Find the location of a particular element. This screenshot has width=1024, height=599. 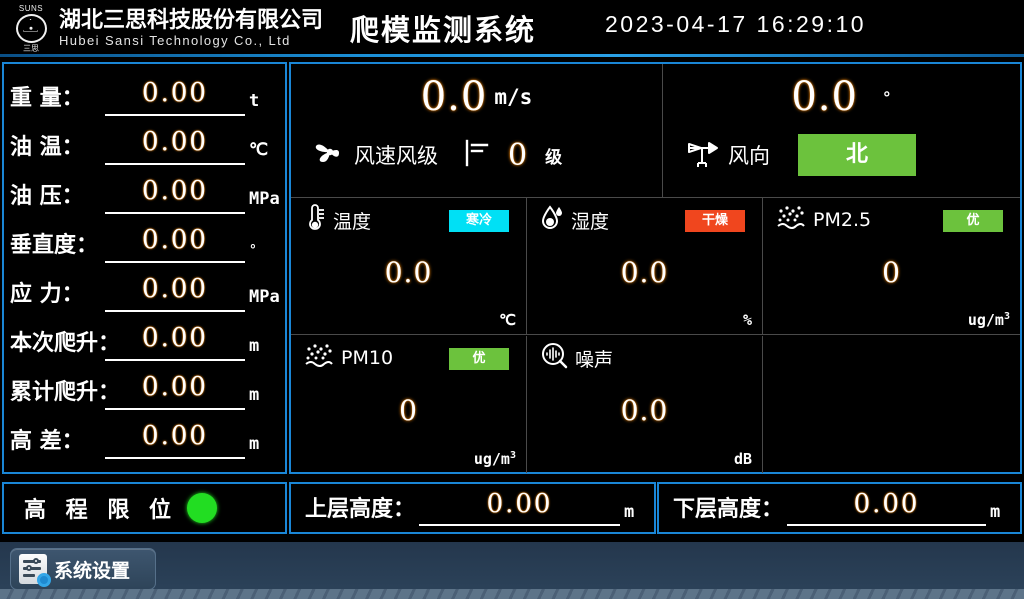

env-cell-noise: 噪声 0.0 dB is located at coordinates (645, 404).